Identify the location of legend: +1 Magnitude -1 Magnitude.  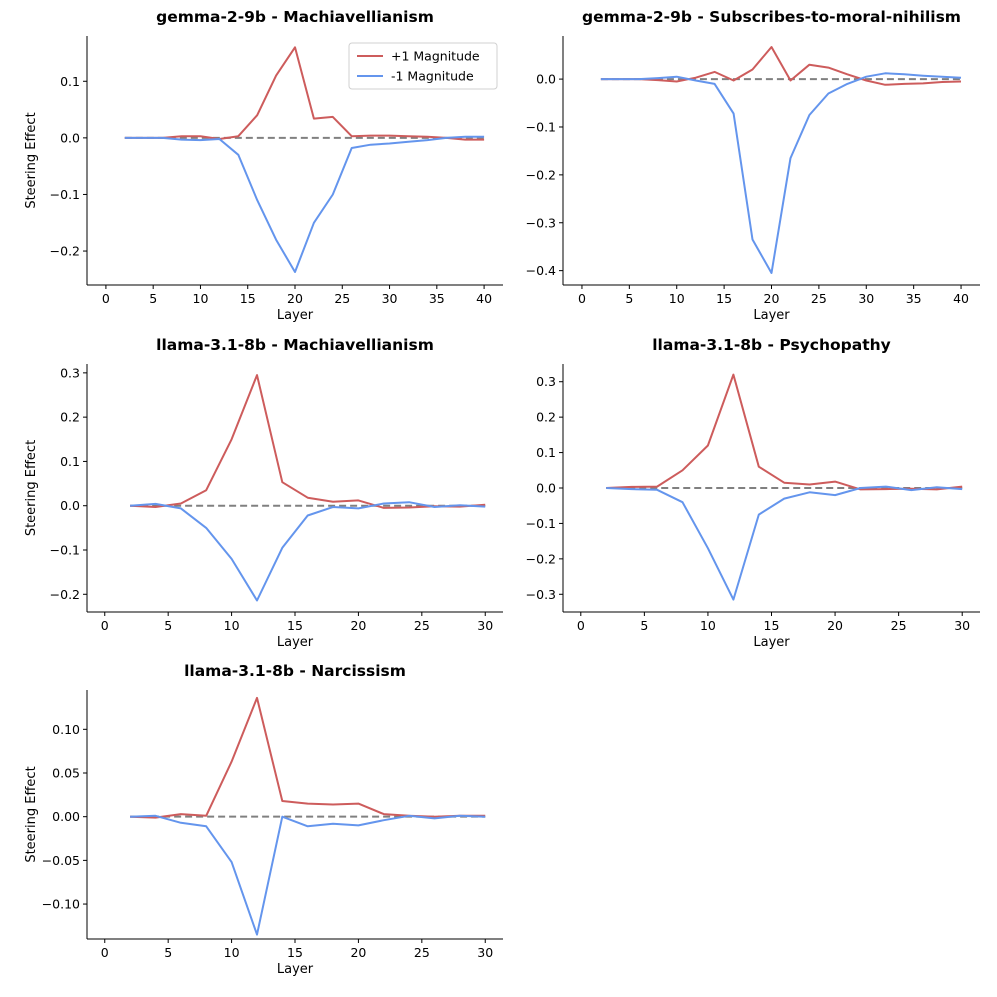
(423, 66).